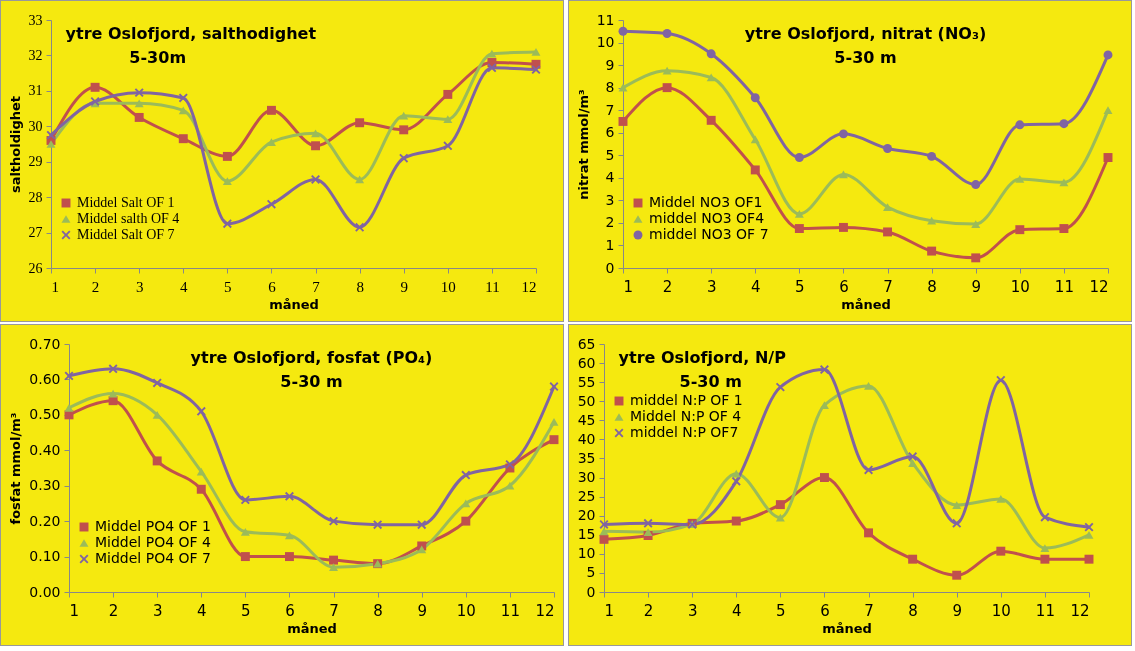  Describe the element at coordinates (610, 199) in the screenshot. I see `y-tick-label: 3` at that location.